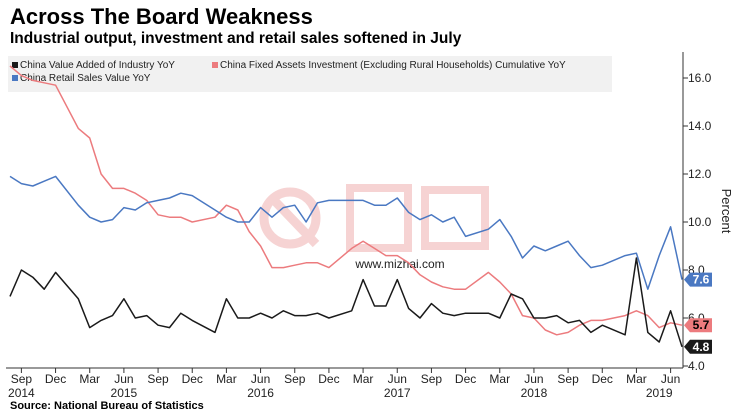 This screenshot has width=740, height=418. What do you see at coordinates (700, 174) in the screenshot?
I see `y-tick-label: 12.0` at bounding box center [700, 174].